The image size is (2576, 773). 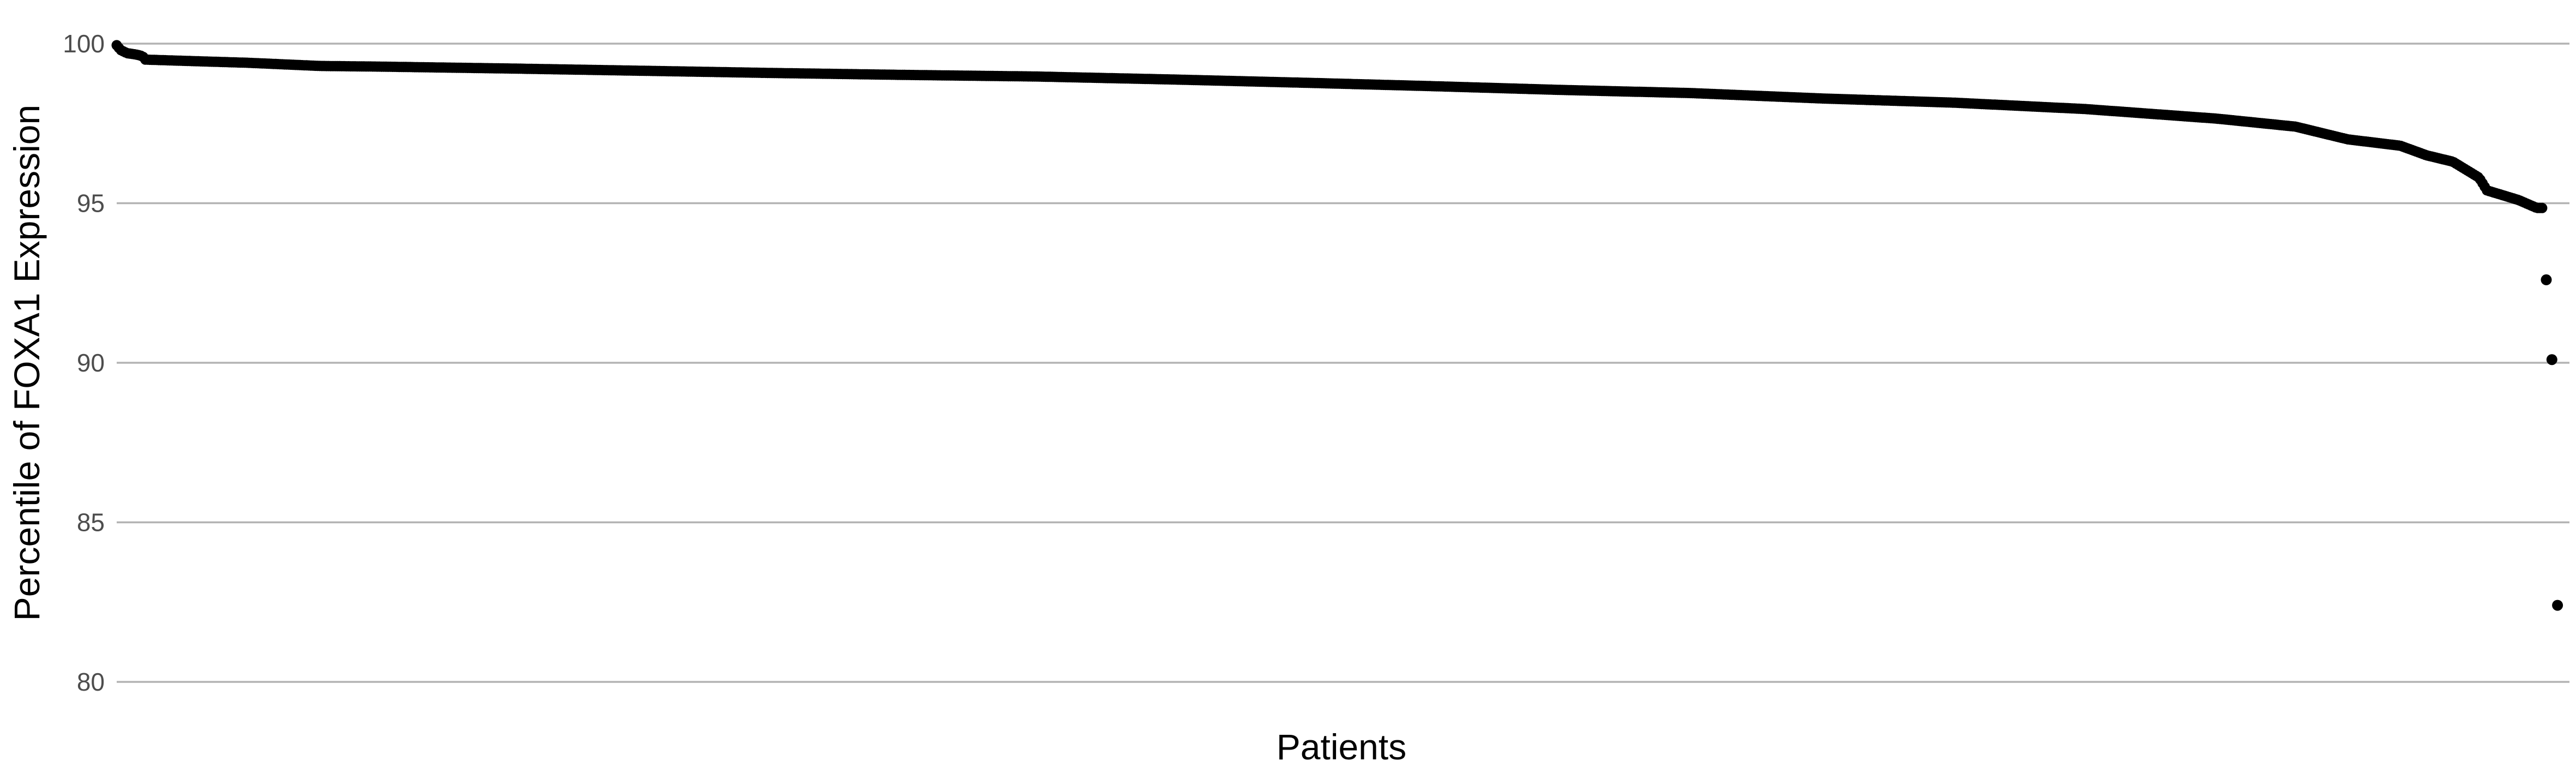 I want to click on y-axis-title: Percentile of FOXA1 Expression, so click(x=27, y=363).